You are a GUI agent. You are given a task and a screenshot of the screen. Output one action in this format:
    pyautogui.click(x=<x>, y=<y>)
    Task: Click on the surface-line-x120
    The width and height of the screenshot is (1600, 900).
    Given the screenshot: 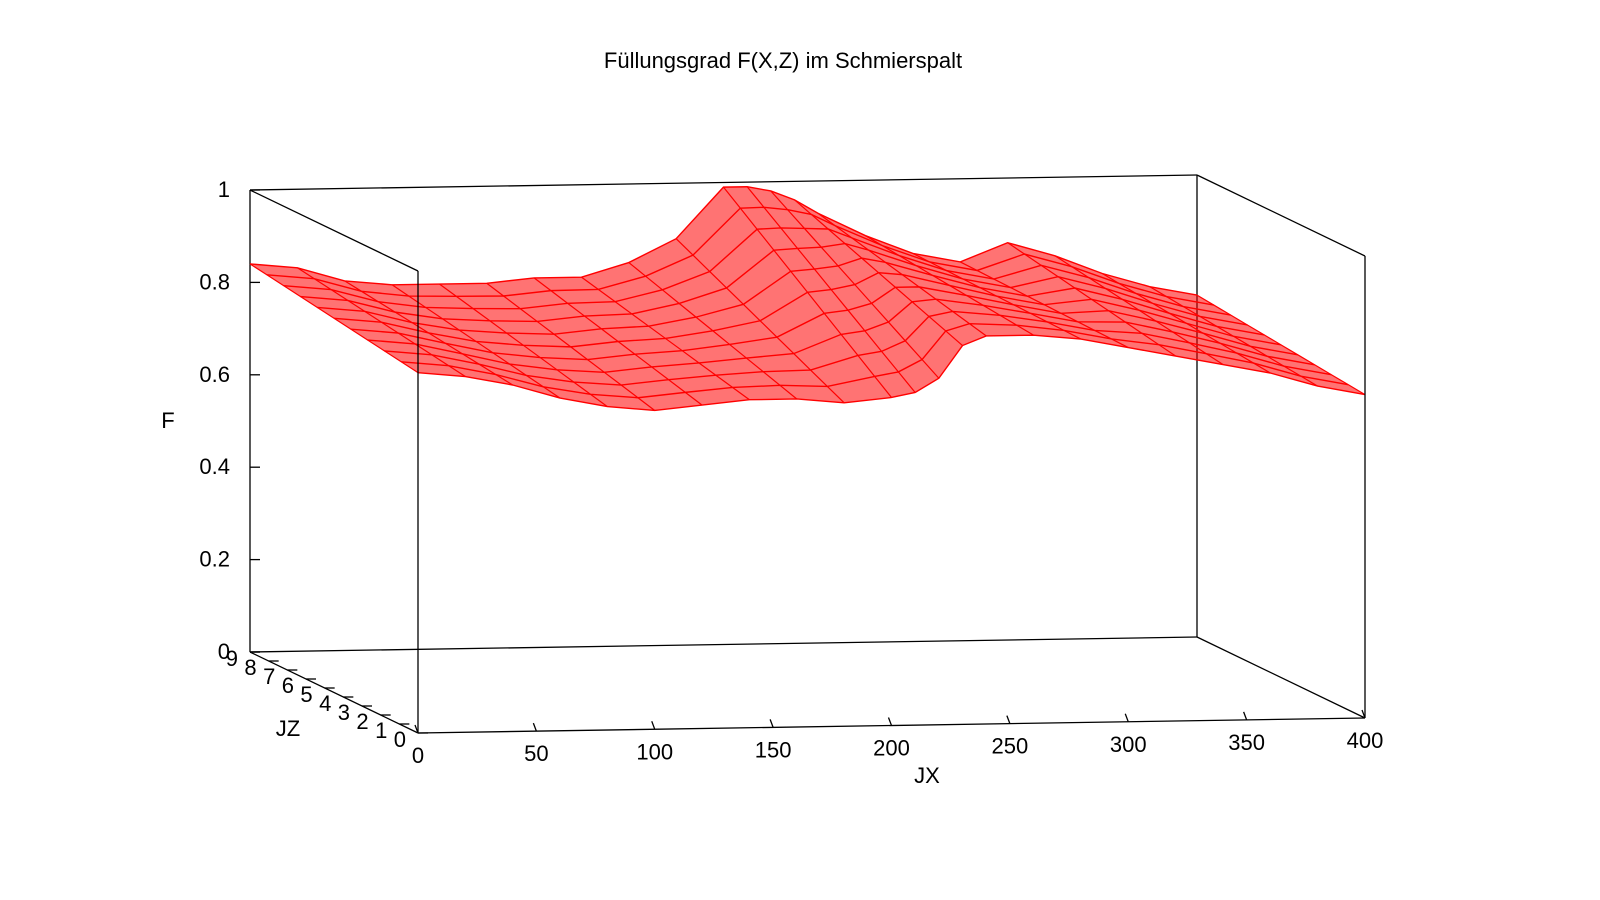 What is the action you would take?
    pyautogui.click(x=618, y=341)
    